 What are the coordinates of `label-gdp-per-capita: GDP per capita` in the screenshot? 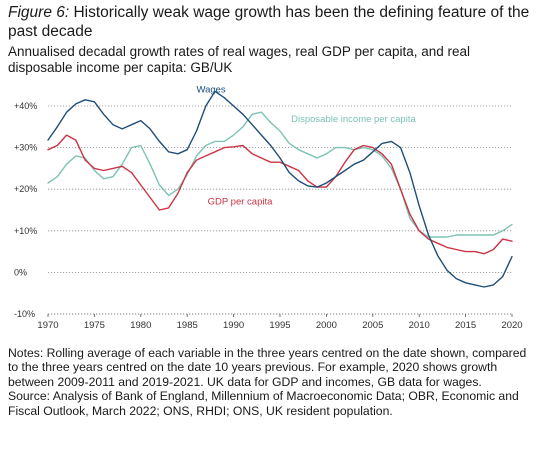 It's located at (240, 202).